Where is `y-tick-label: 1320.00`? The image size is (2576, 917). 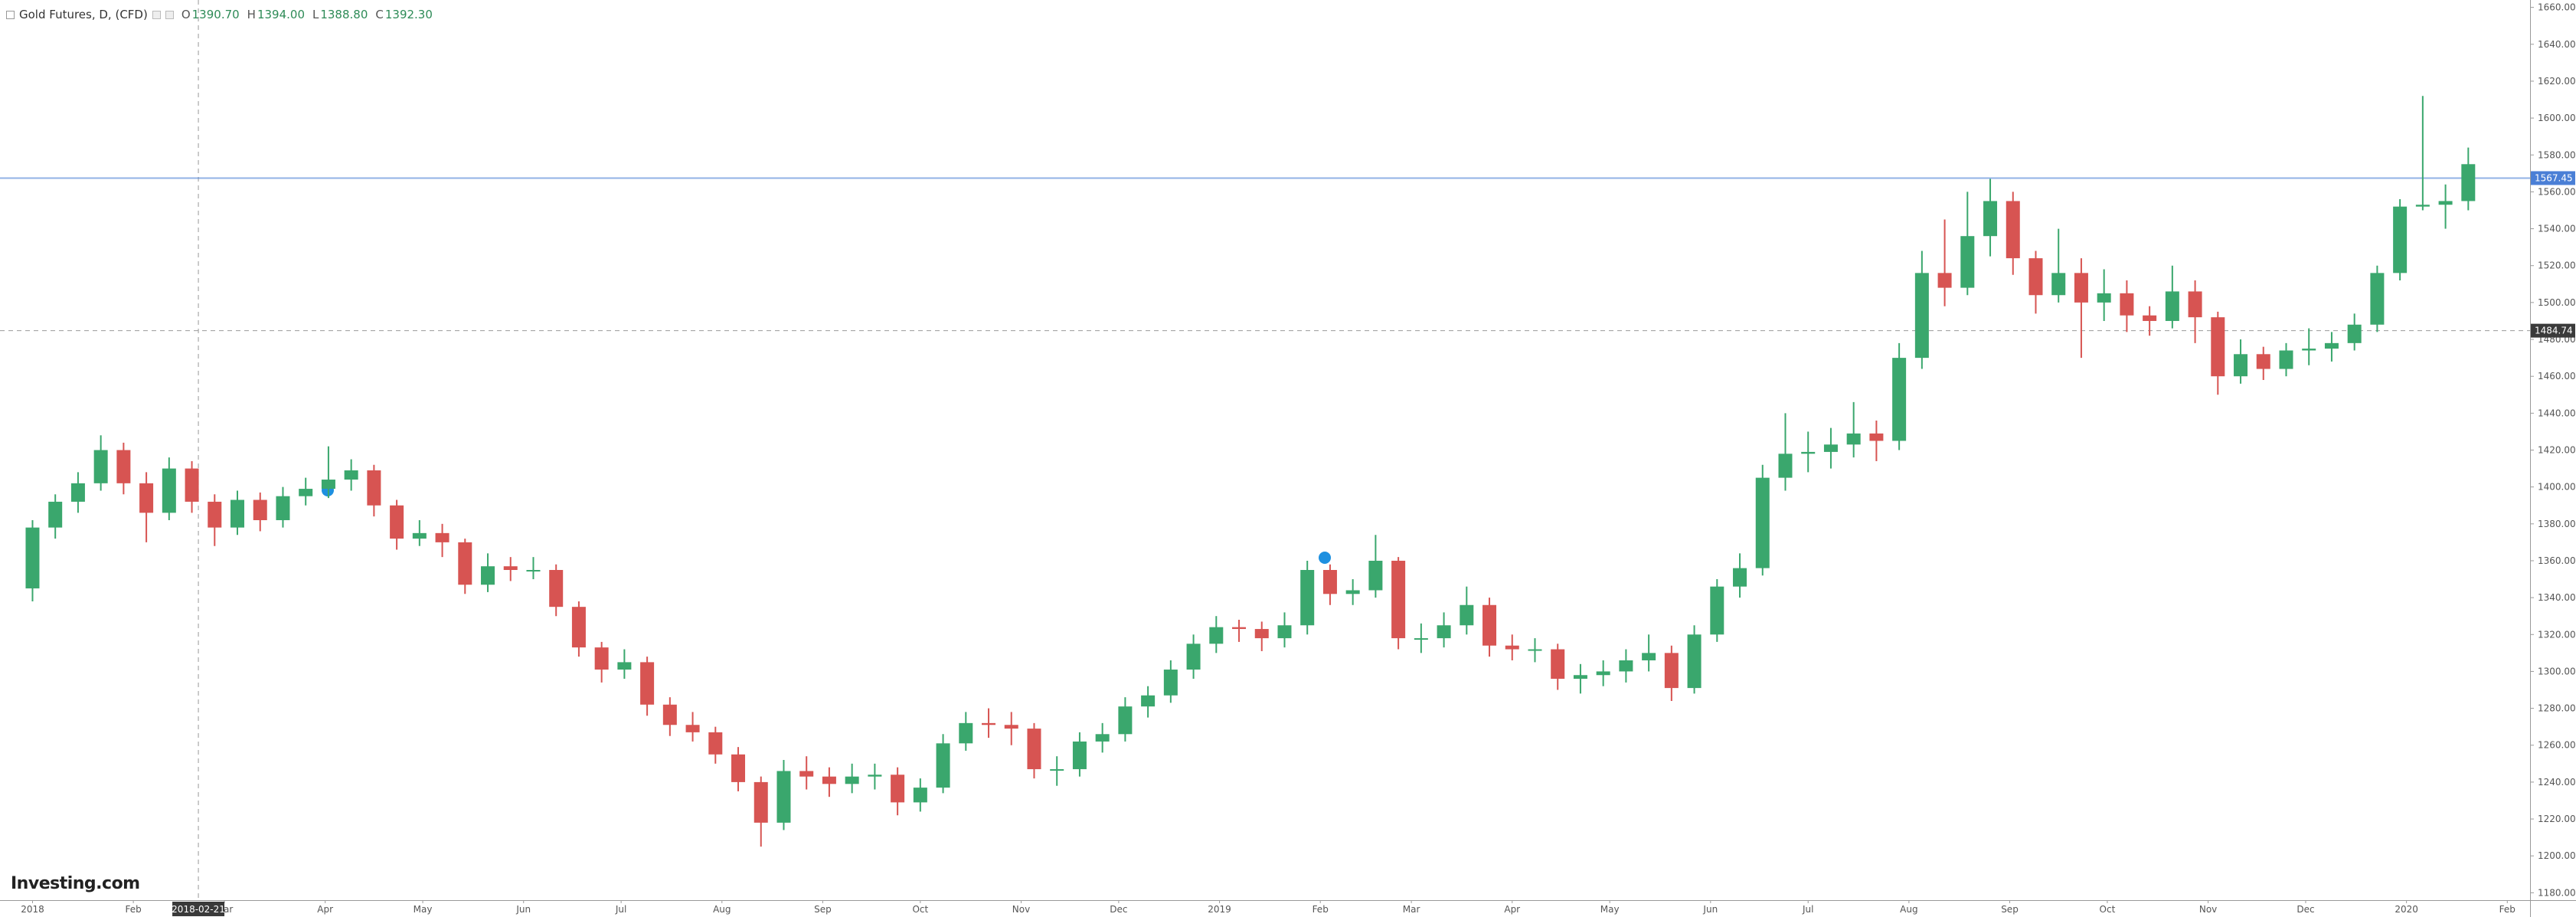 y-tick-label: 1320.00 is located at coordinates (2557, 634).